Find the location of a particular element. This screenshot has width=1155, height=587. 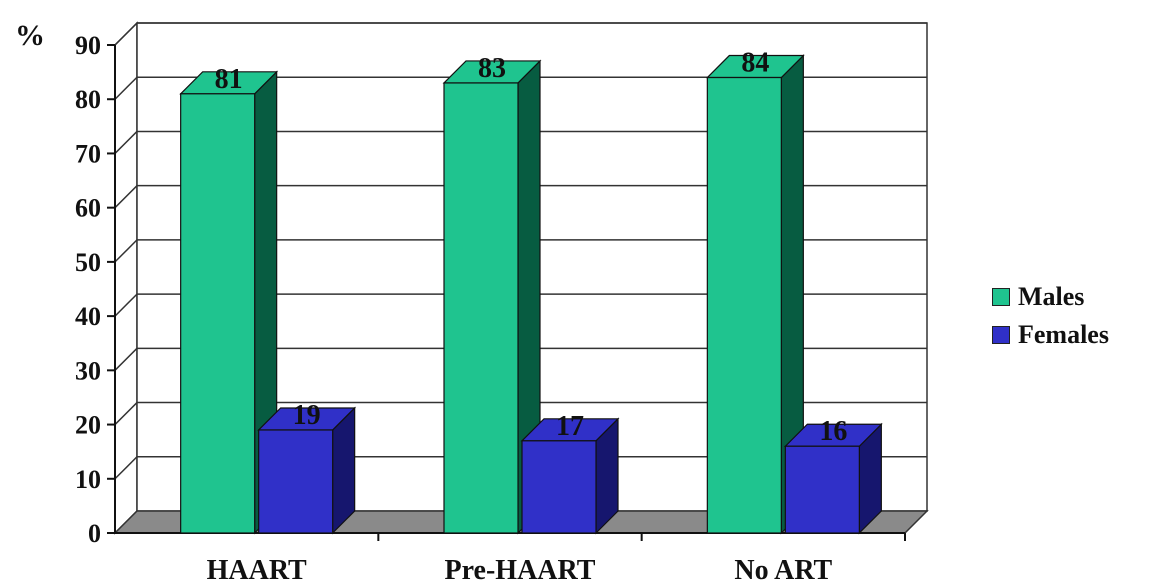

x-tick-label: Pre-HAART is located at coordinates (520, 570).